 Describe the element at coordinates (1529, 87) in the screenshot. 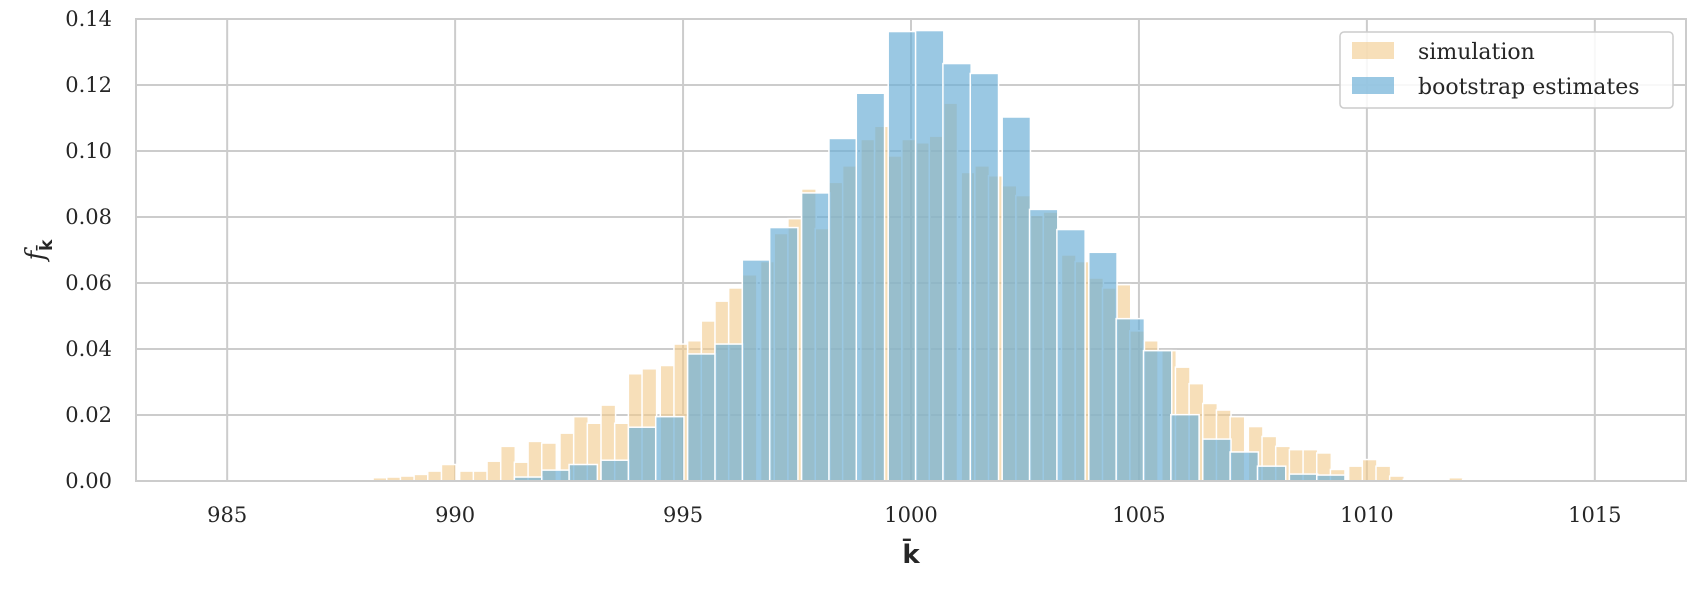

I see `legend-label-bootstrap-estimates: bootstrap estimates` at that location.